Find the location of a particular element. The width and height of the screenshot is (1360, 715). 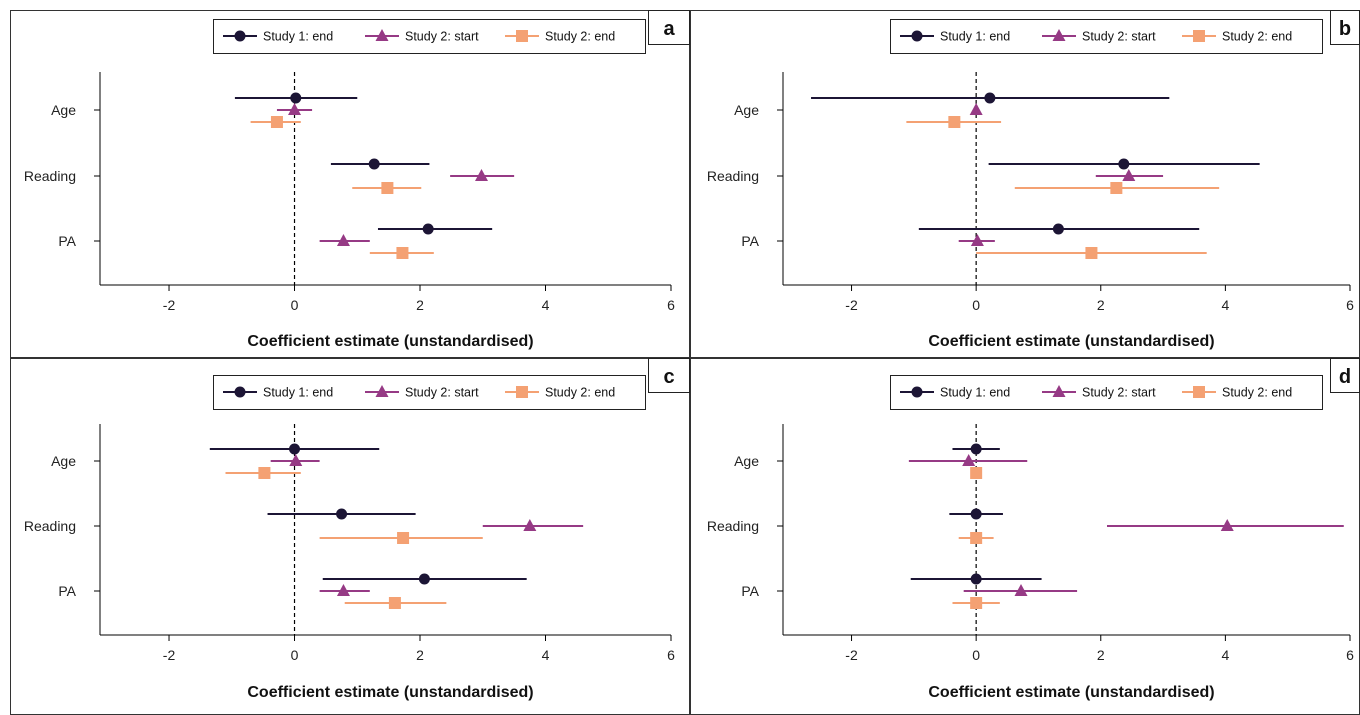

panel-letter: c is located at coordinates (668, 377).